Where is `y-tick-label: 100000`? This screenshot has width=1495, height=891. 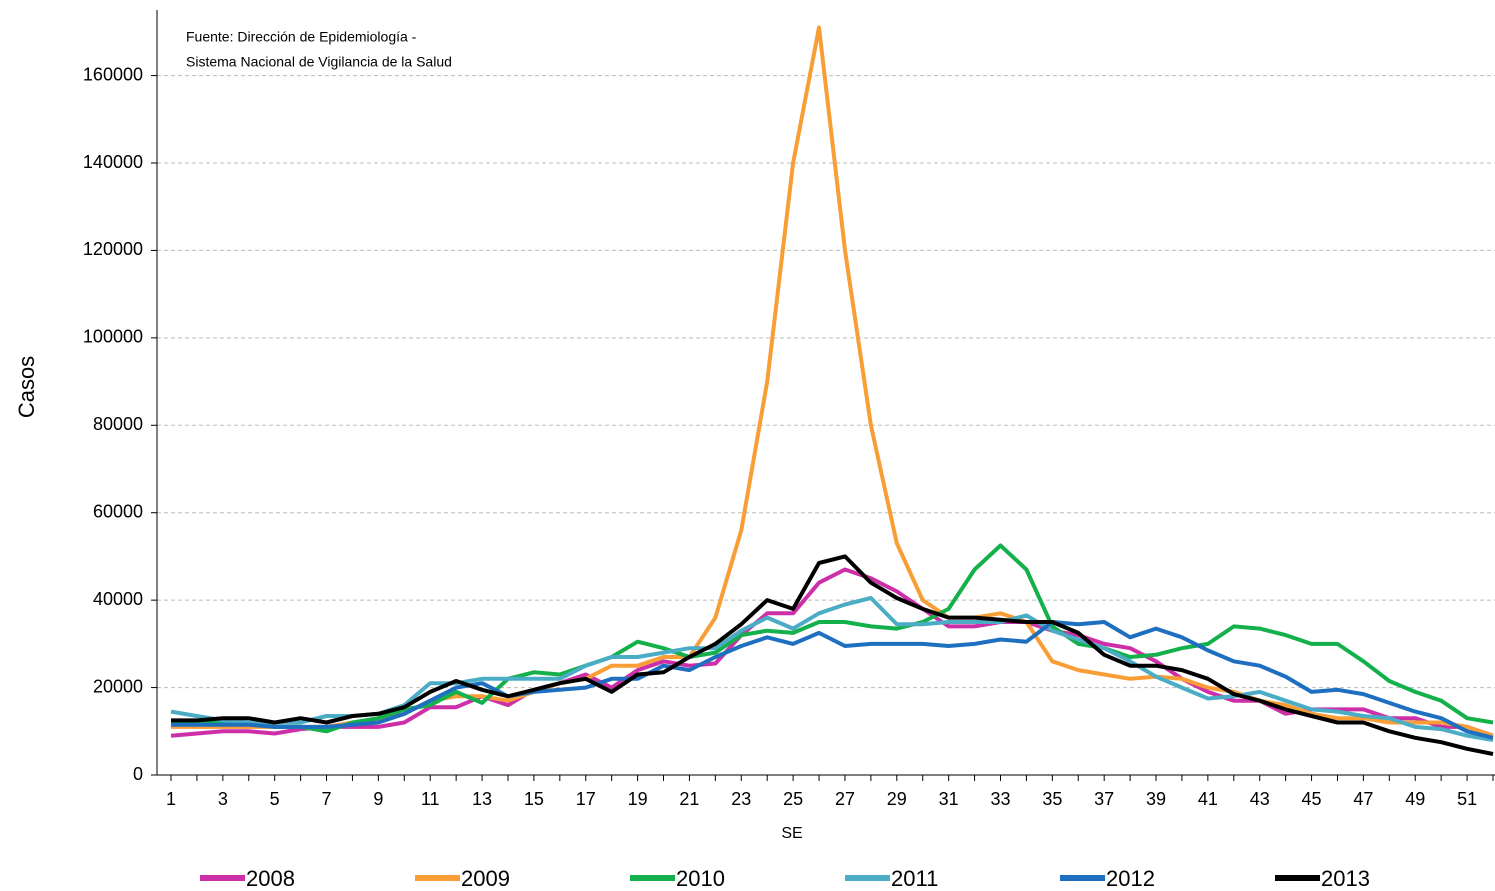 y-tick-label: 100000 is located at coordinates (113, 337).